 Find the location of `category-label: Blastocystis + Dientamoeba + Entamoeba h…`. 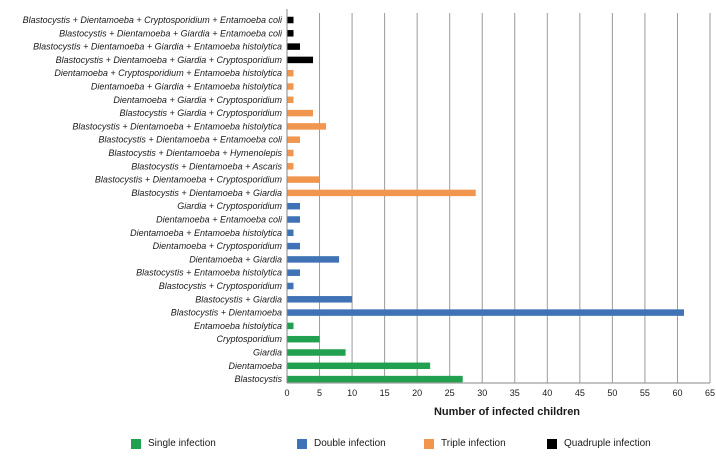

category-label: Blastocystis + Dientamoeba + Entamoeba h… is located at coordinates (177, 126).